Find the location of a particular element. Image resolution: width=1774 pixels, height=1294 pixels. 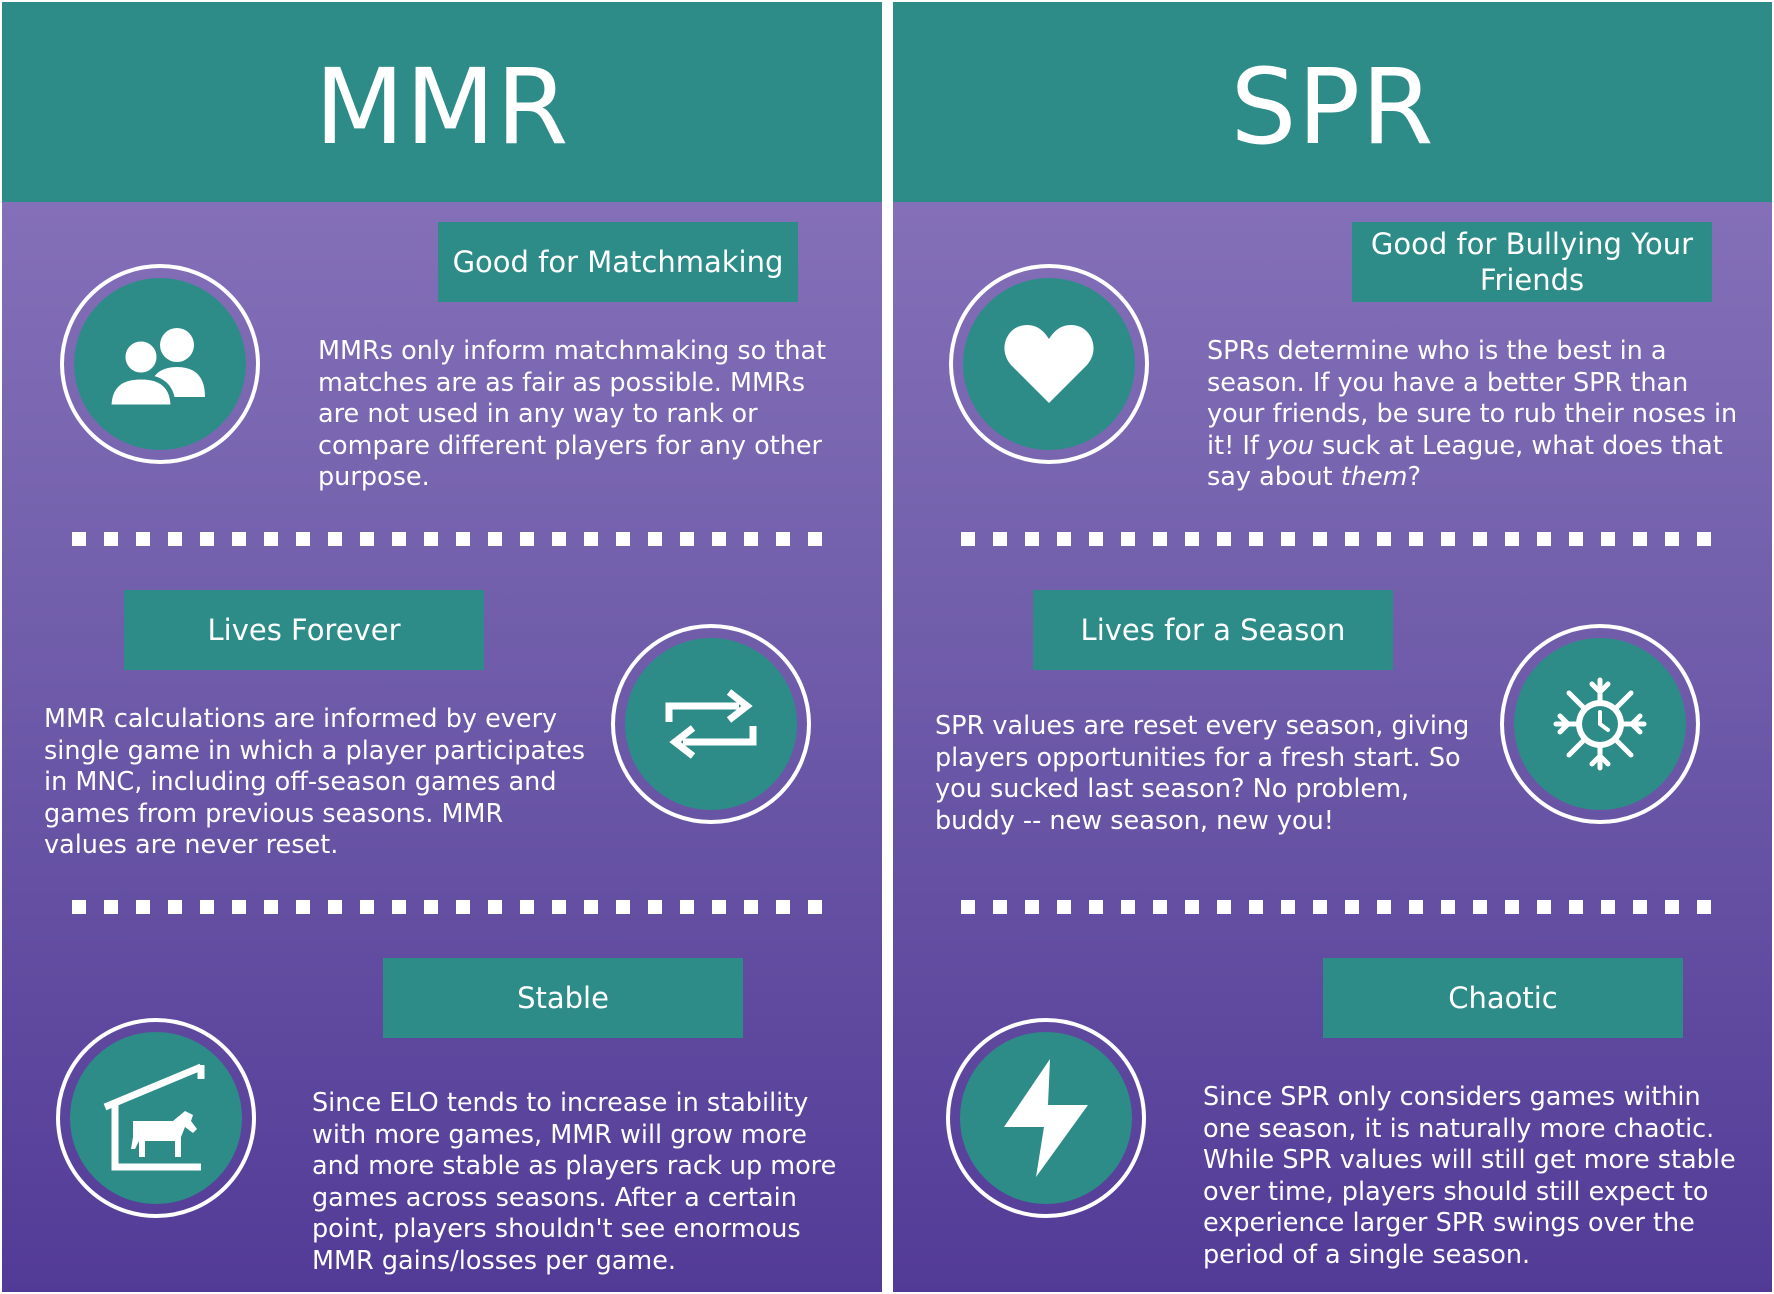

lightning-bolt-icon is located at coordinates (1046, 1118).